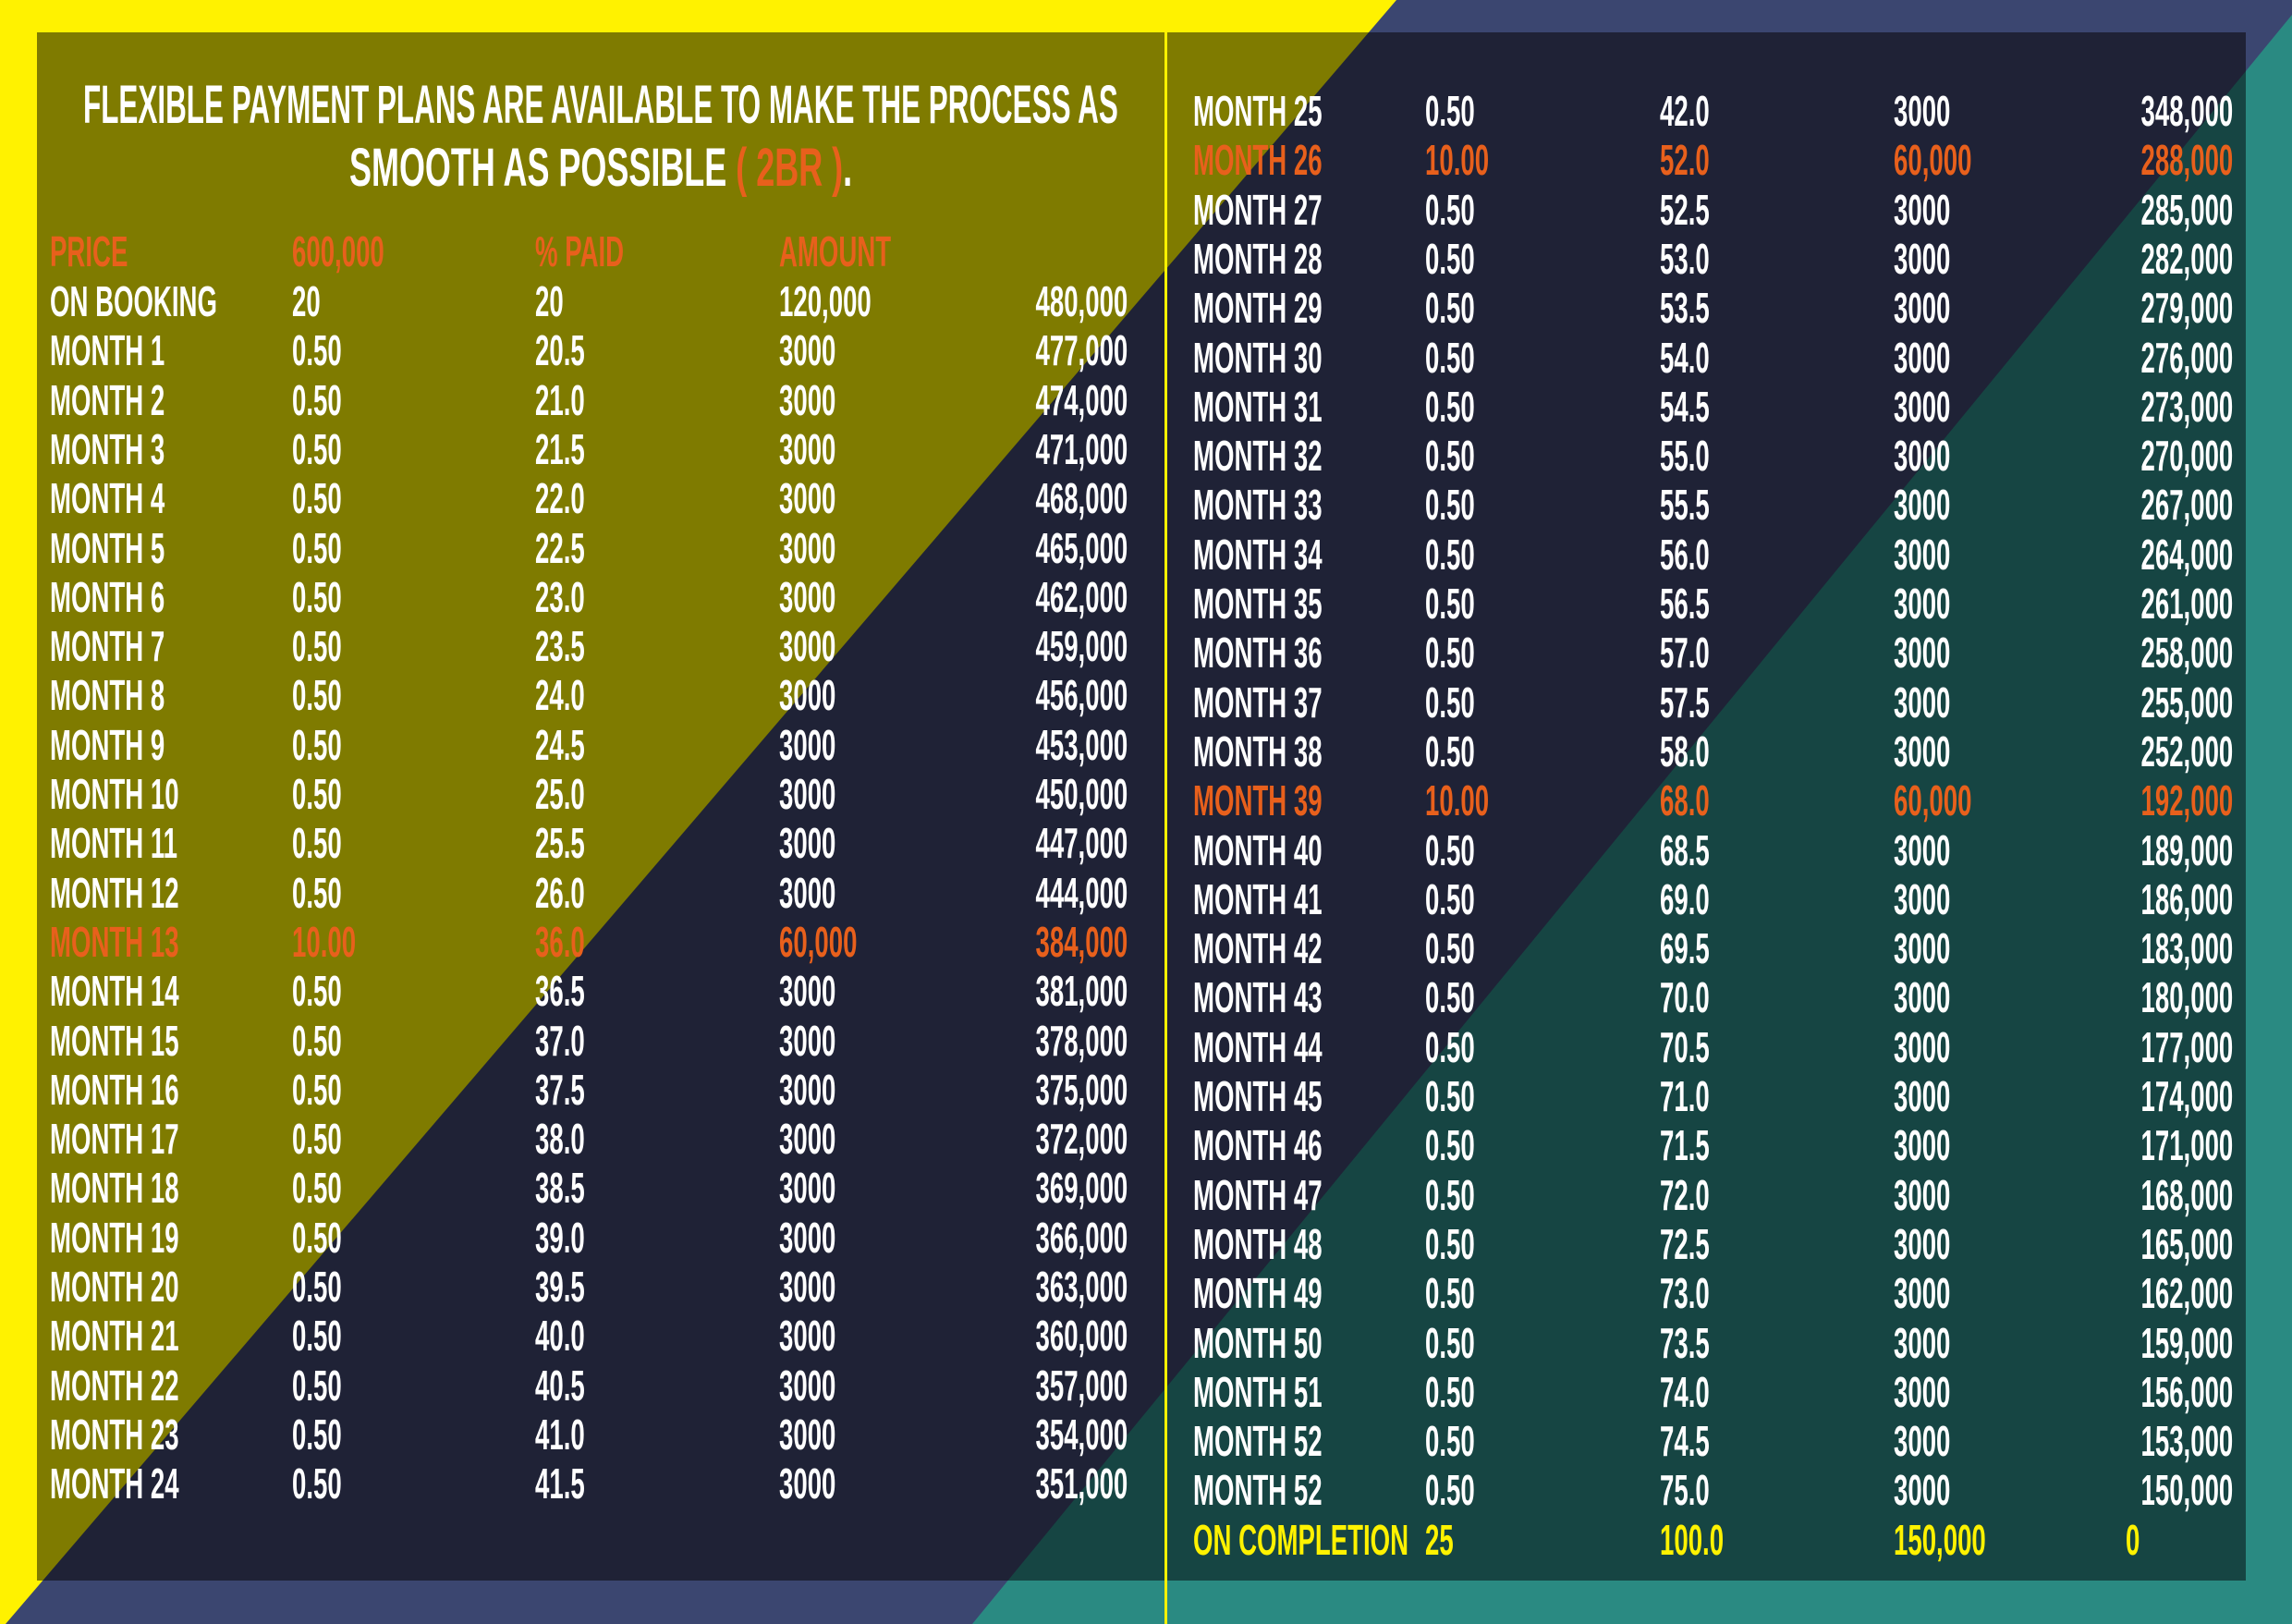 The width and height of the screenshot is (2292, 1624). I want to click on cell-cumulative-percent: 55.5, so click(1685, 505).